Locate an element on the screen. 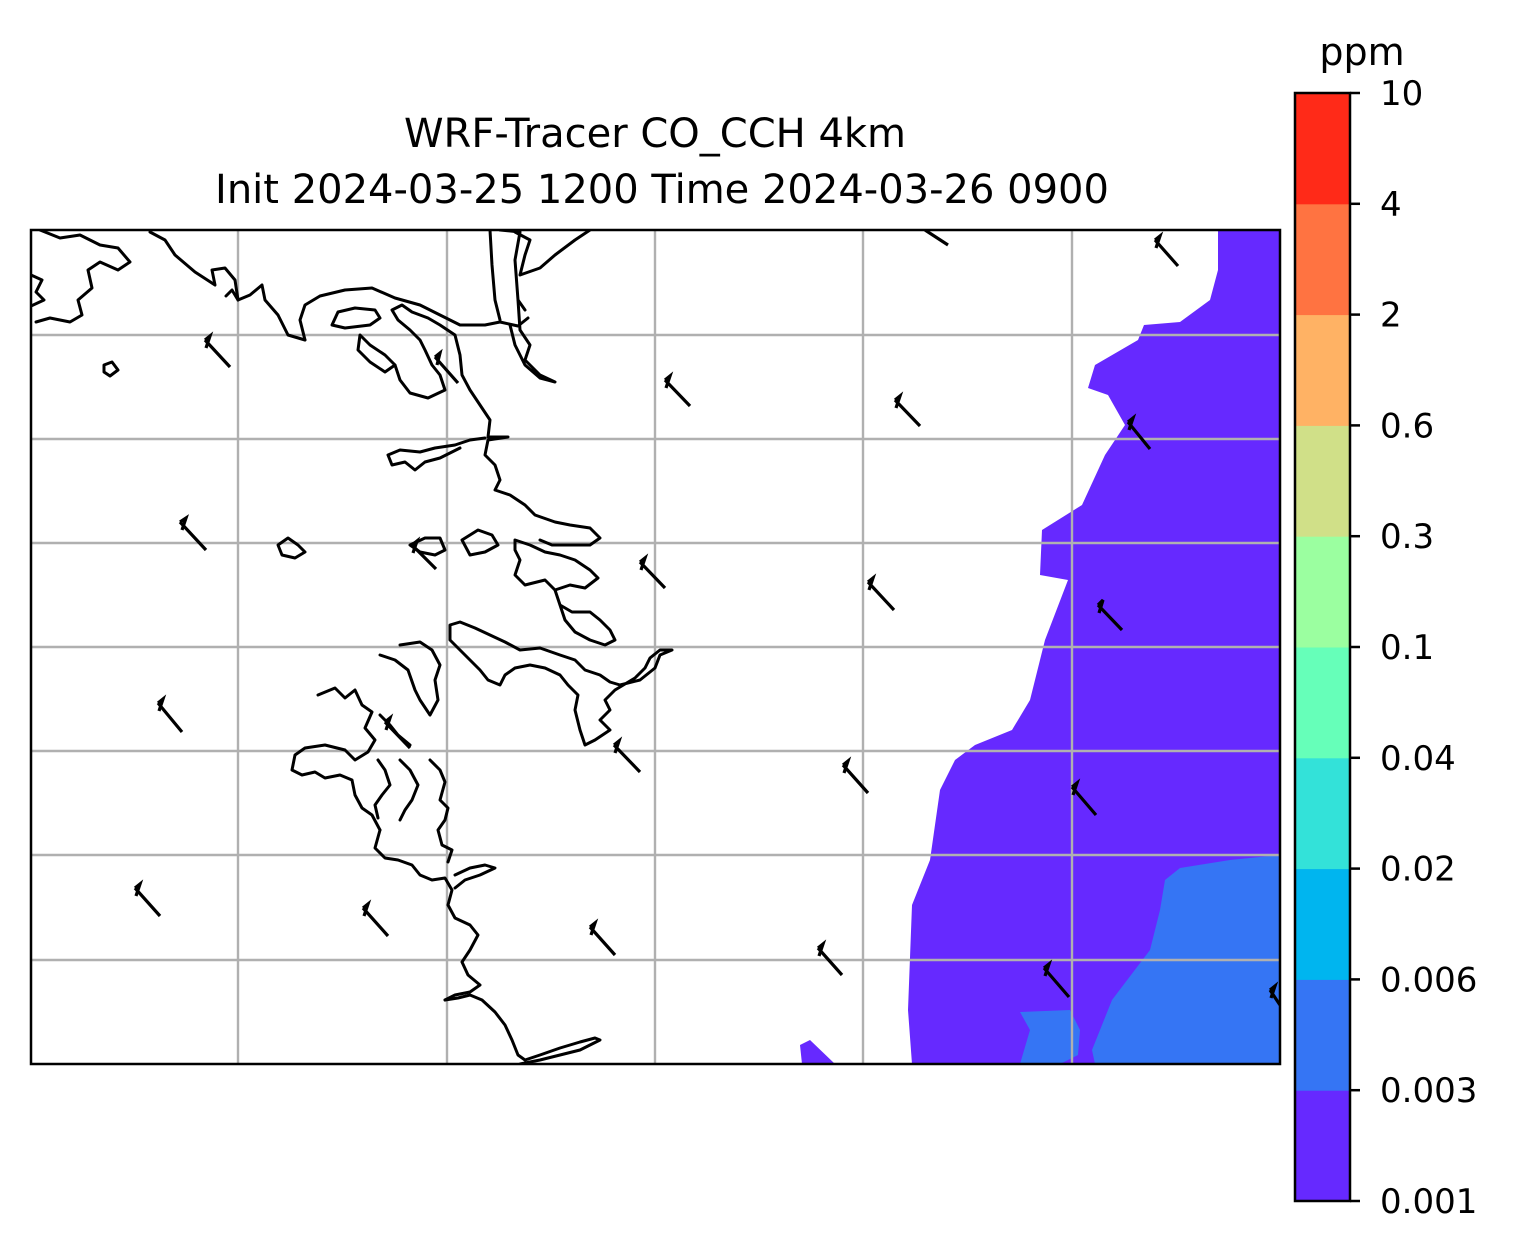 This screenshot has width=1528, height=1256. colorbar-tick-label: 0.003 is located at coordinates (1428, 1091).